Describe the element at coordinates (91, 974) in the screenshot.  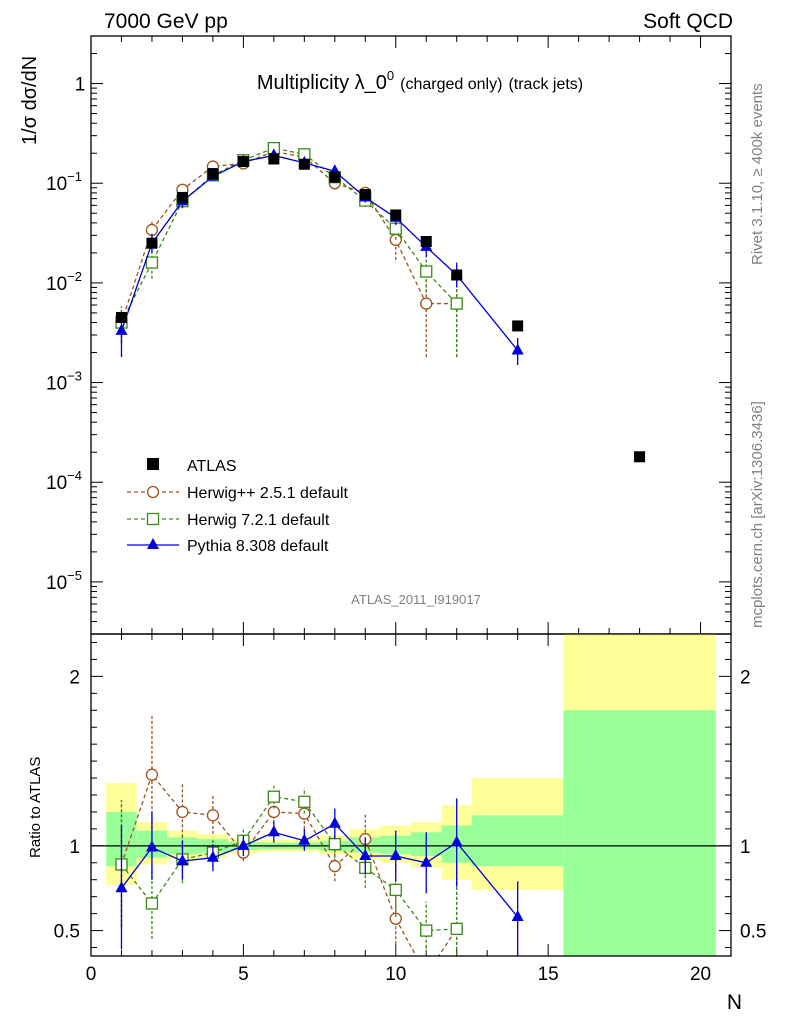
I see `x-tick-label: 0` at that location.